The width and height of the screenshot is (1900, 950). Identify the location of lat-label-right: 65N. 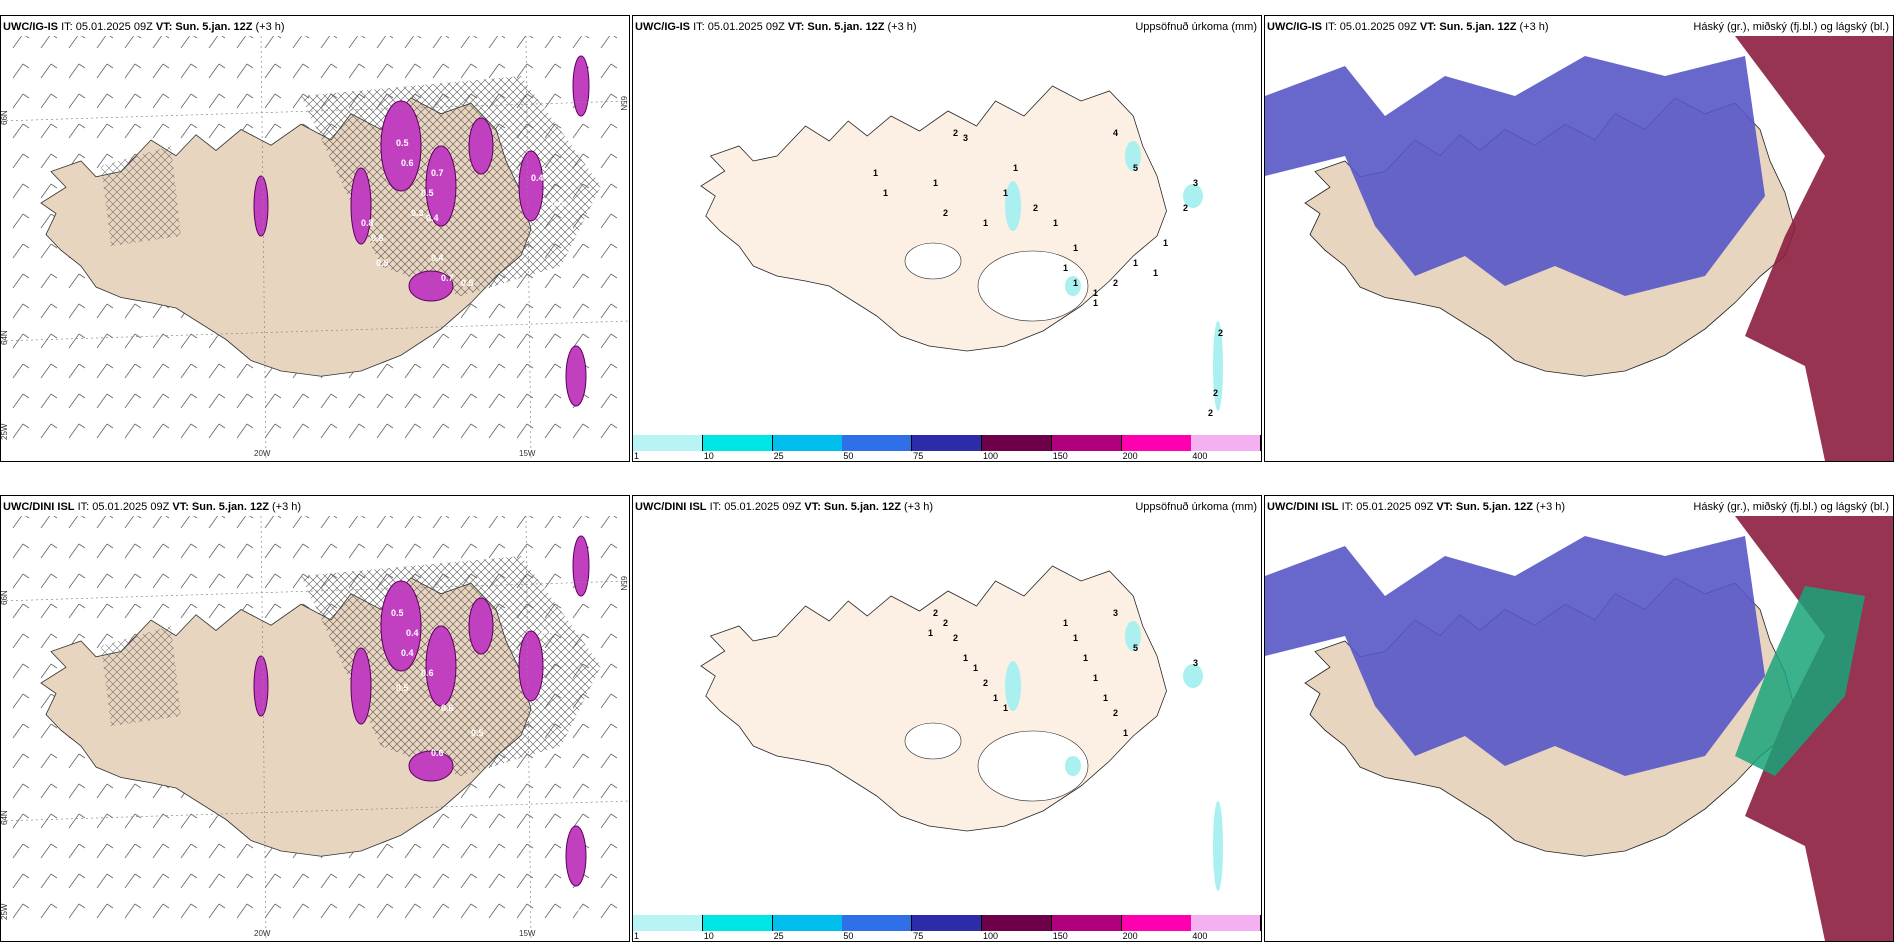
(623, 583).